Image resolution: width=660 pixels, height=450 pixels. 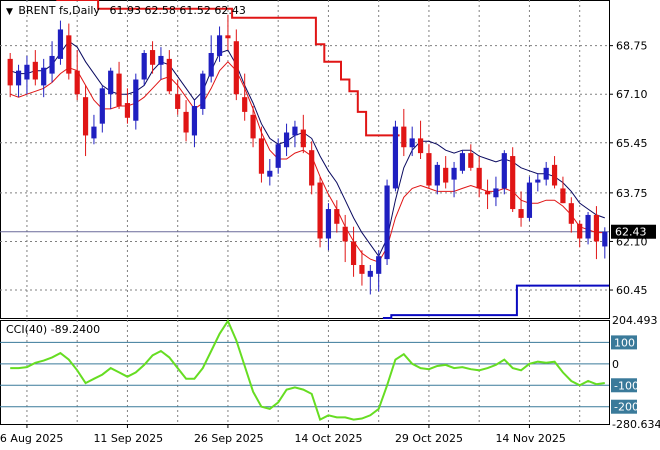 What do you see at coordinates (632, 94) in the screenshot?
I see `y-tick-label: 67.10` at bounding box center [632, 94].